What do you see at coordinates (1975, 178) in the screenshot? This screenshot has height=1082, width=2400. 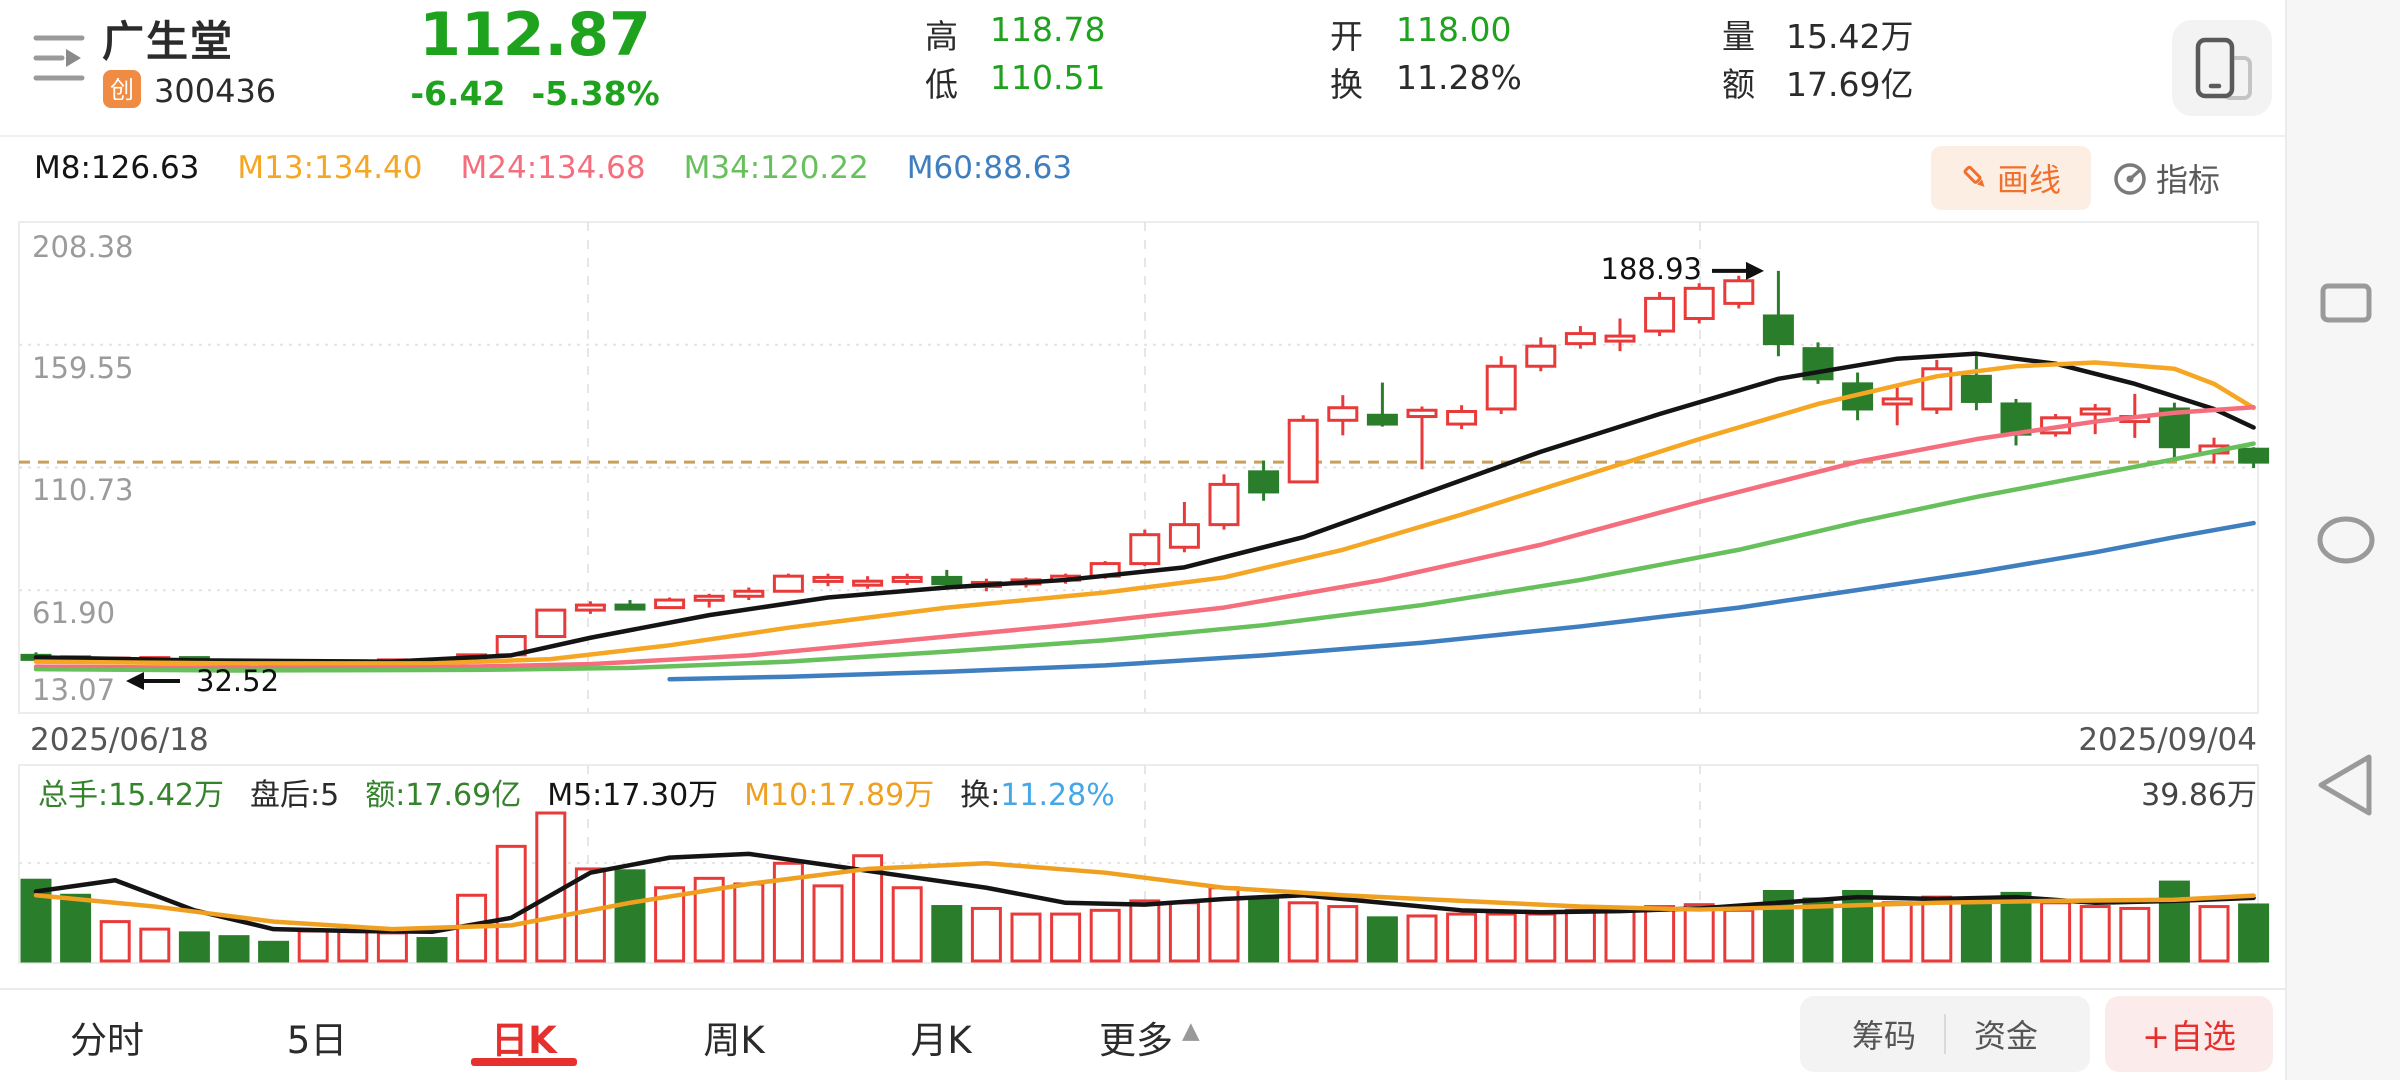 I see `pencil-icon` at bounding box center [1975, 178].